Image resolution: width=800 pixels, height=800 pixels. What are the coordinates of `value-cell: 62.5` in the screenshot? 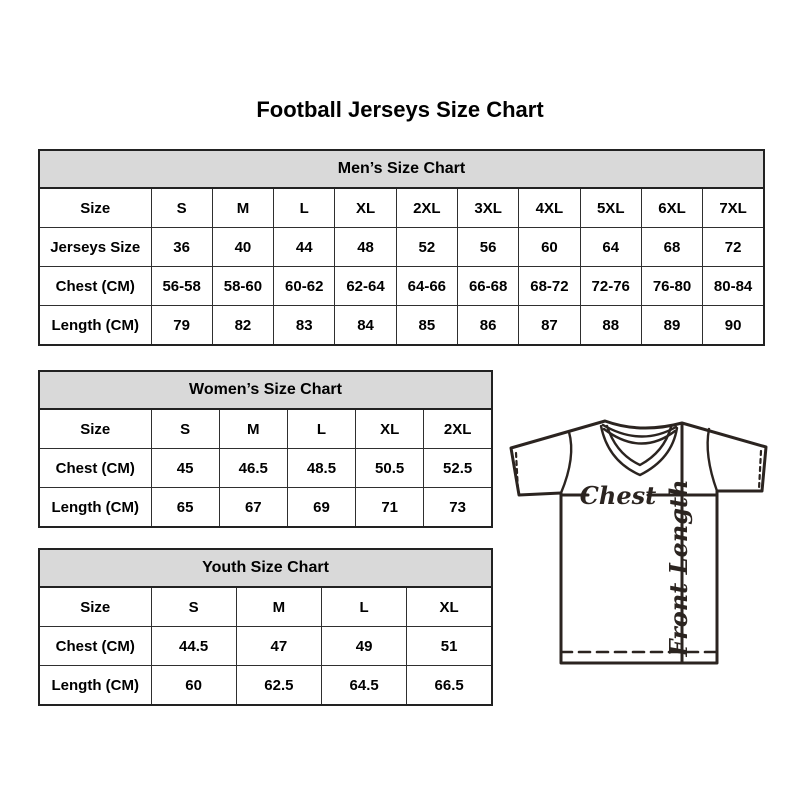 It's located at (279, 685).